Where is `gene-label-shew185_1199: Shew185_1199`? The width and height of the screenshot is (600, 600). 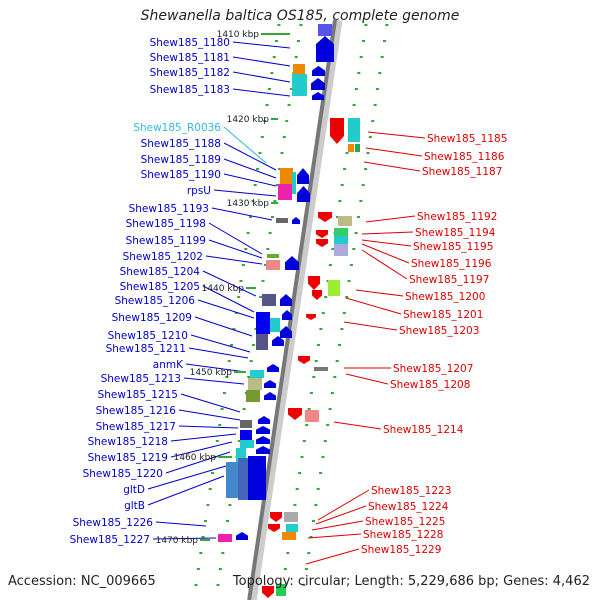
gene-label-shew185_1199: Shew185_1199 is located at coordinates (166, 241).